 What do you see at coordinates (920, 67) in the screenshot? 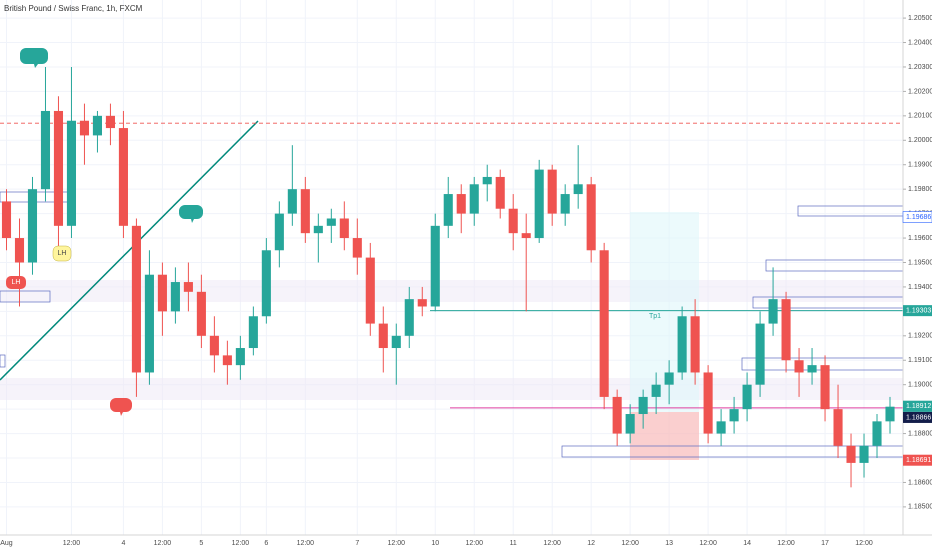
I see `y-tick-label: 1.20300` at bounding box center [920, 67].